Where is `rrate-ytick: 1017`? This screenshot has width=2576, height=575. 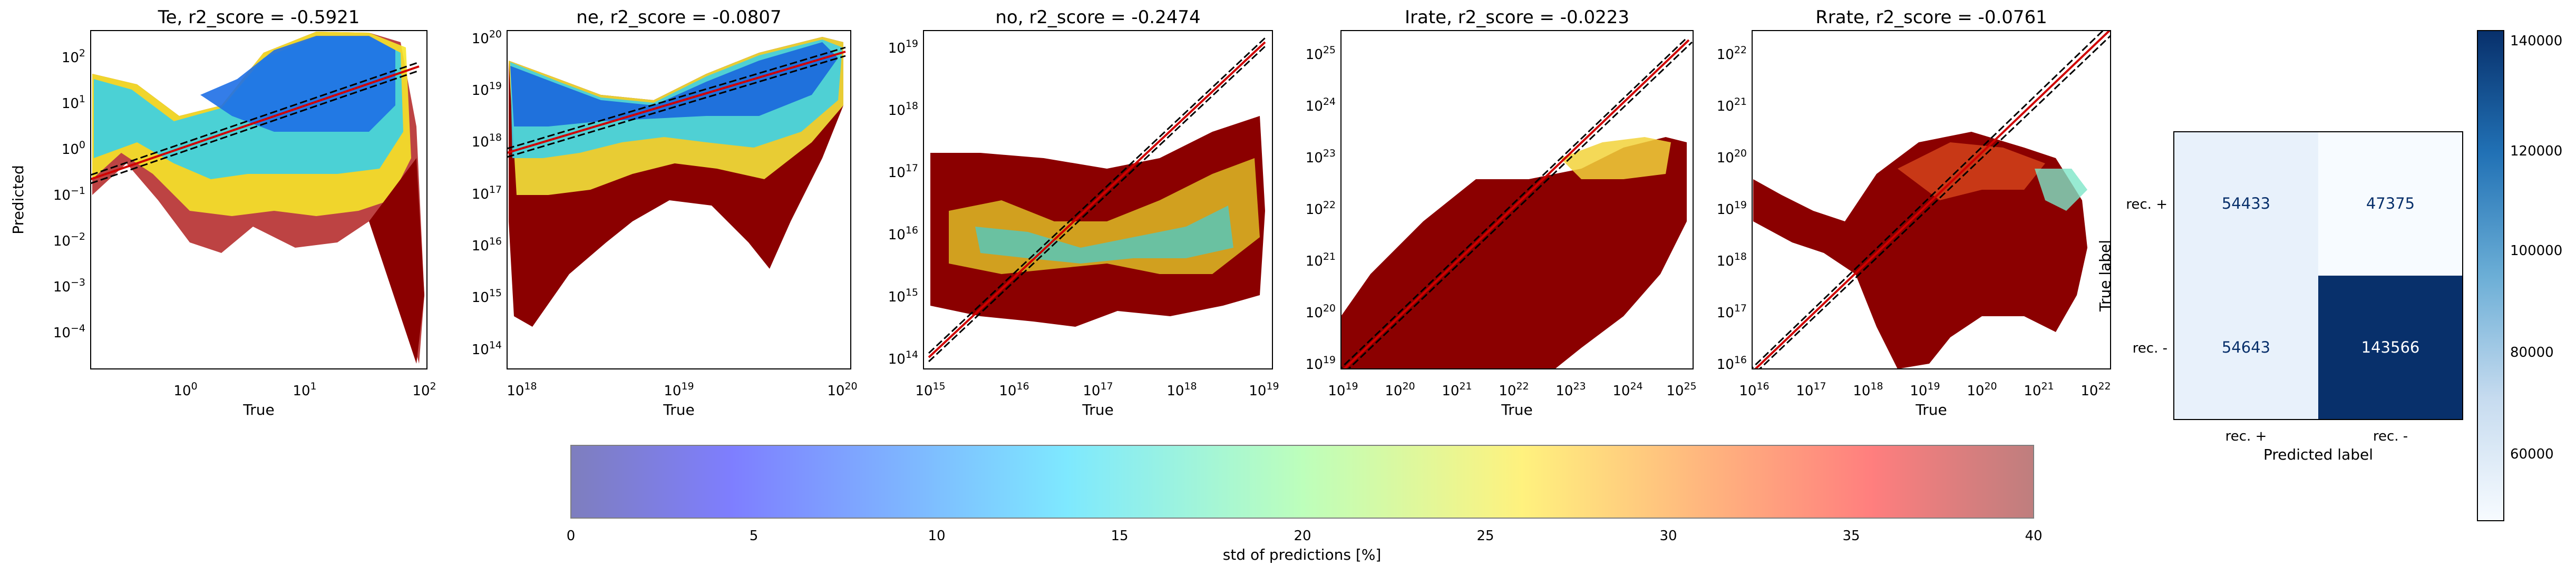
rrate-ytick: 1017 is located at coordinates (1732, 312).